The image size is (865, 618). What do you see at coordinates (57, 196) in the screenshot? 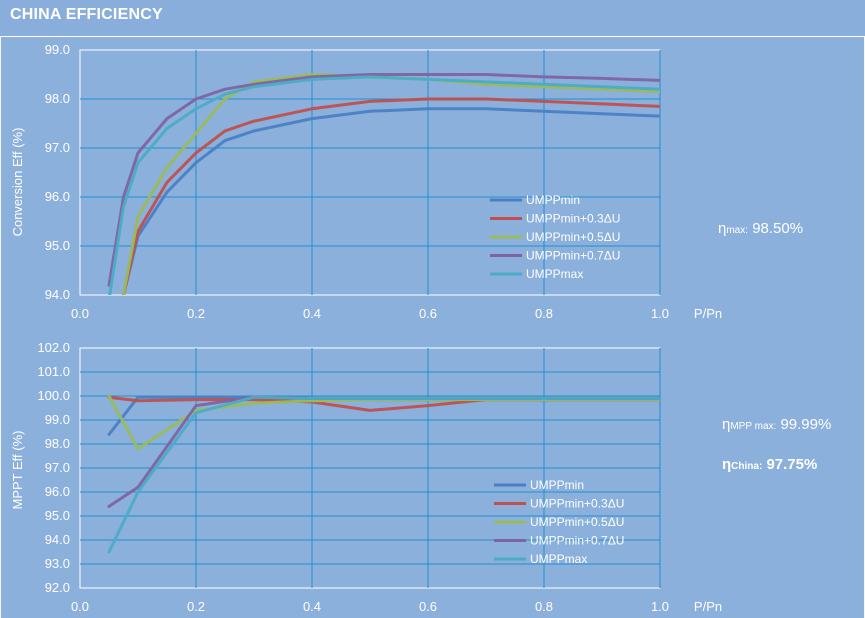
I see `chart1-y-tick-label: 96.0` at bounding box center [57, 196].